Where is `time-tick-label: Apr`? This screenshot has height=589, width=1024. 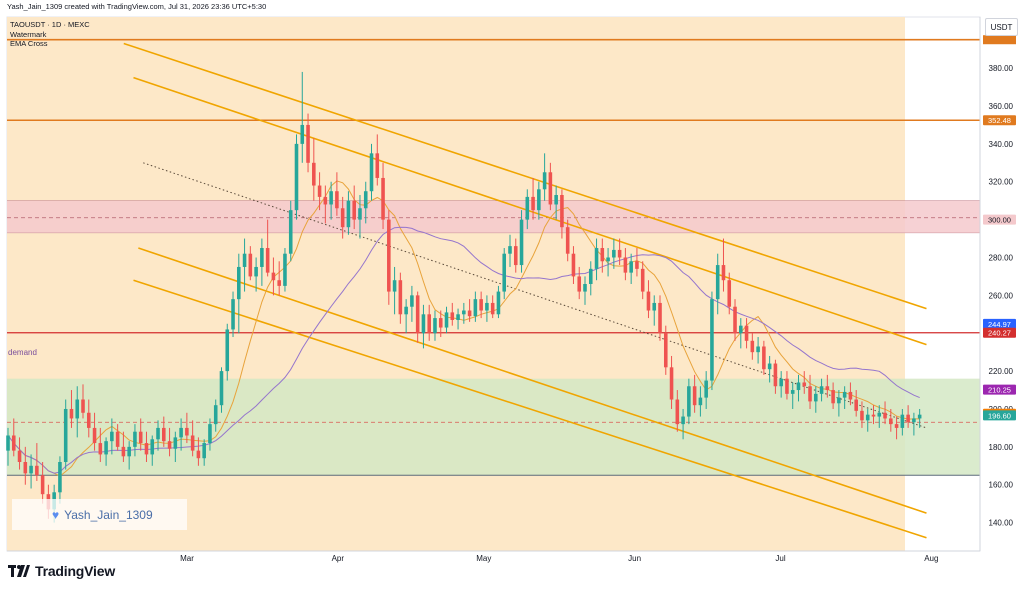
time-tick-label: Apr is located at coordinates (338, 558).